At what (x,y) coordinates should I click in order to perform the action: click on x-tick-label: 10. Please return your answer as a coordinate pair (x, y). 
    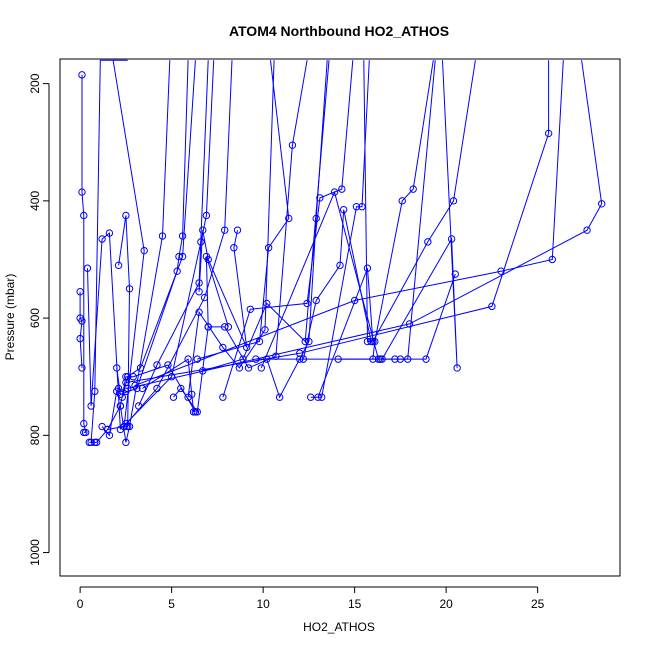
    Looking at the image, I should click on (263, 604).